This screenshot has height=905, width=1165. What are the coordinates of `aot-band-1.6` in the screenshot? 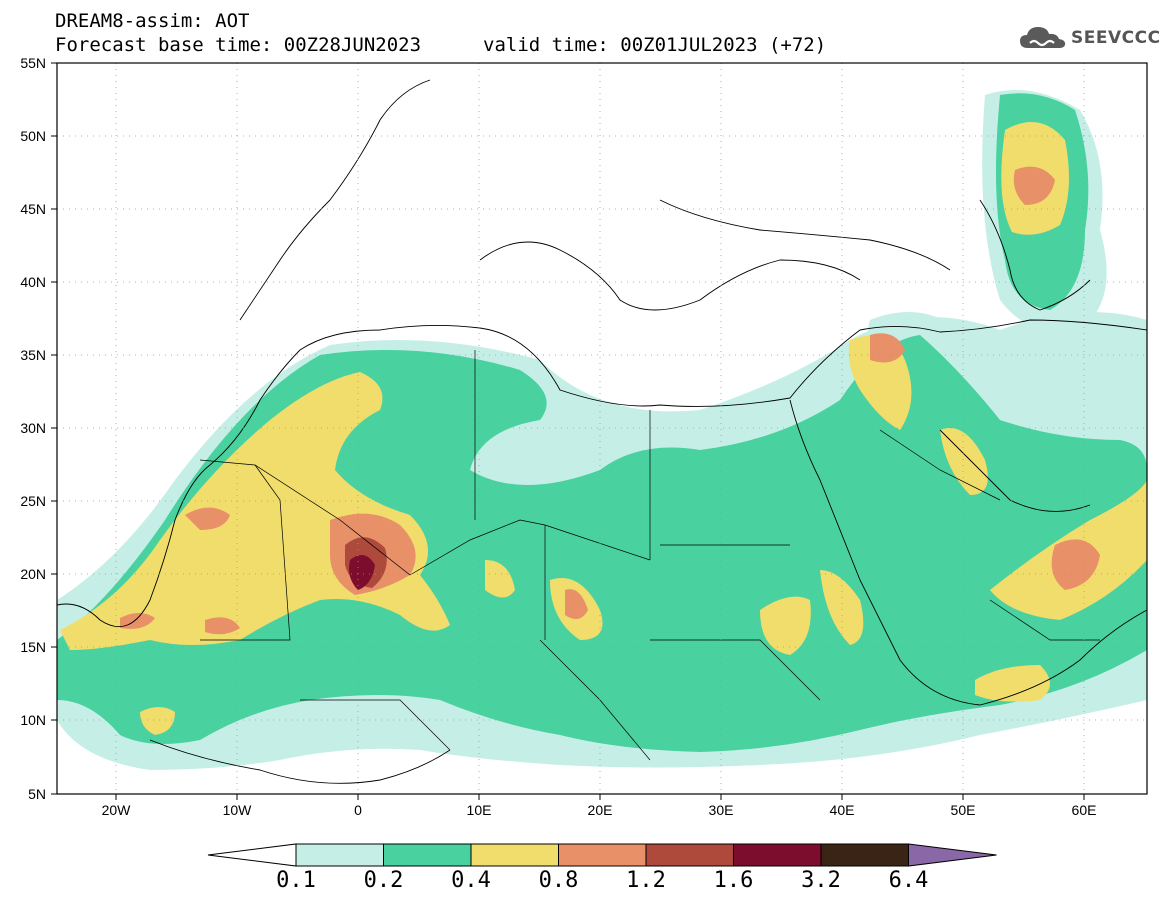 It's located at (362, 572).